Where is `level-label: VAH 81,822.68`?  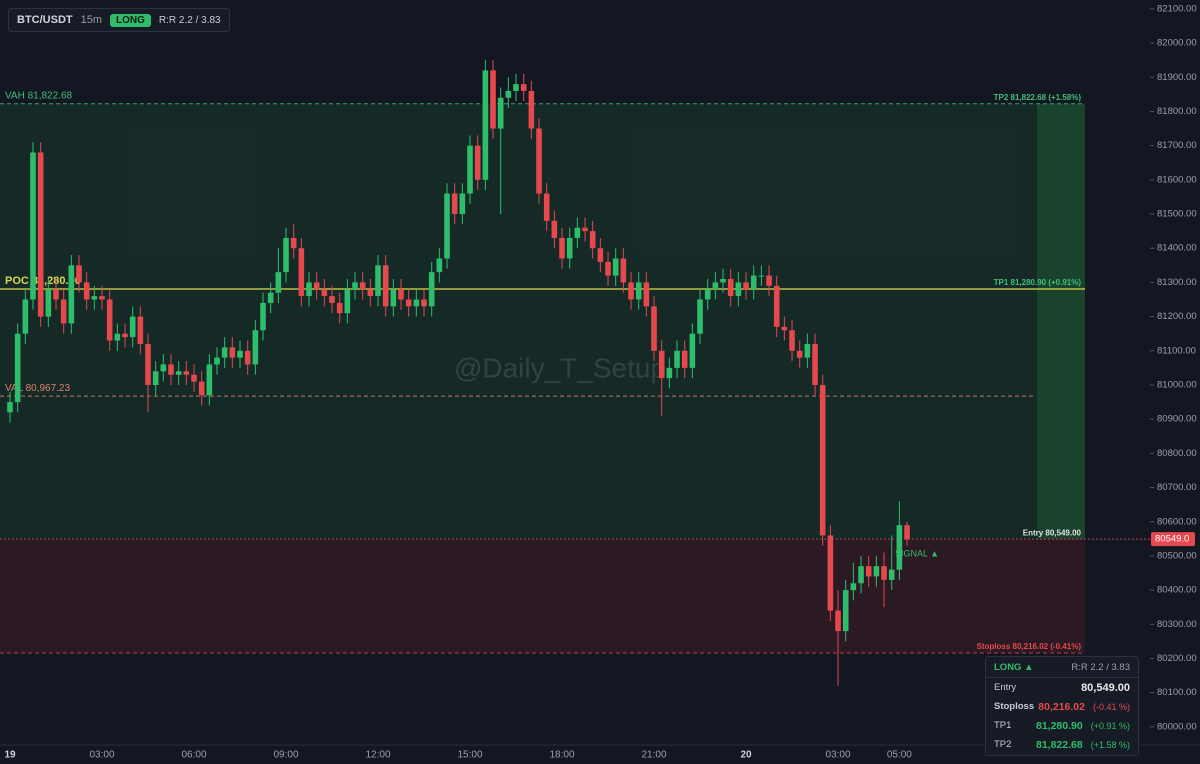 level-label: VAH 81,822.68 is located at coordinates (39, 95).